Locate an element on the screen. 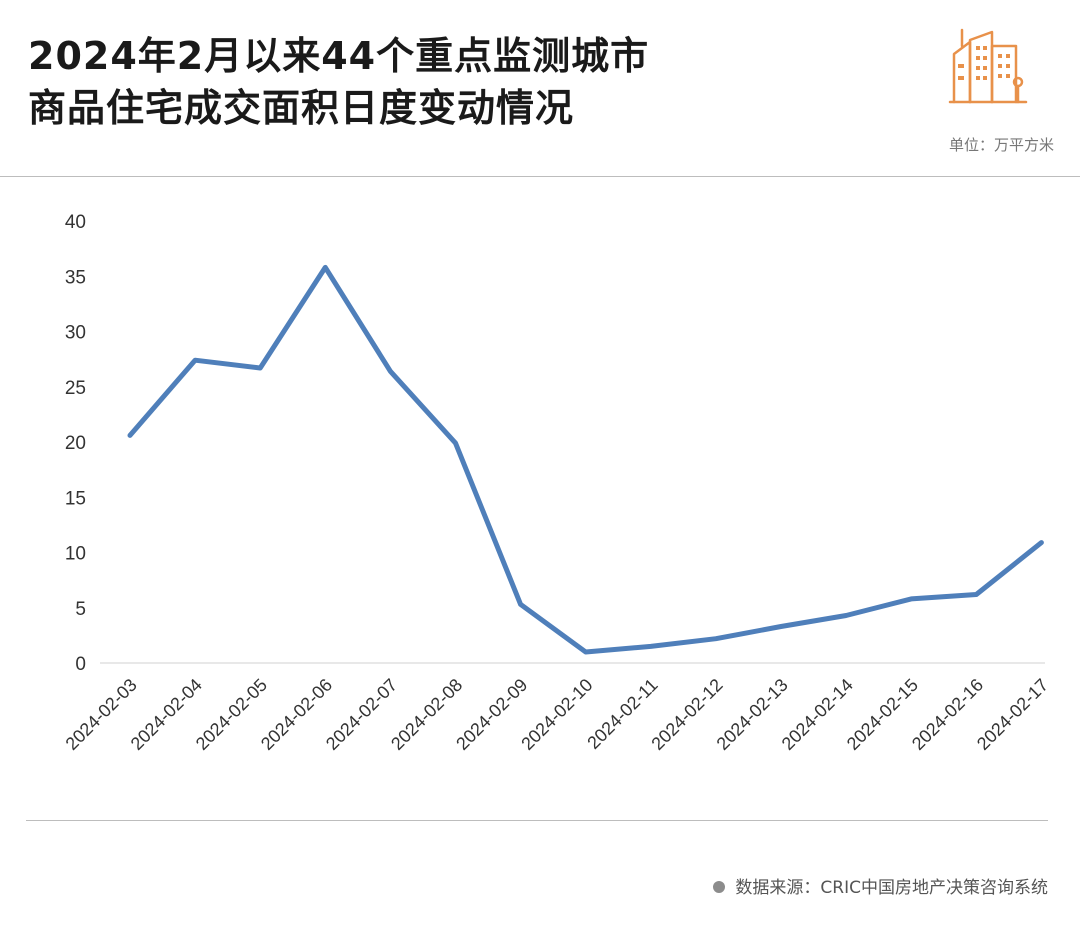 The width and height of the screenshot is (1080, 943). y-tick-label: 15 is located at coordinates (75, 498).